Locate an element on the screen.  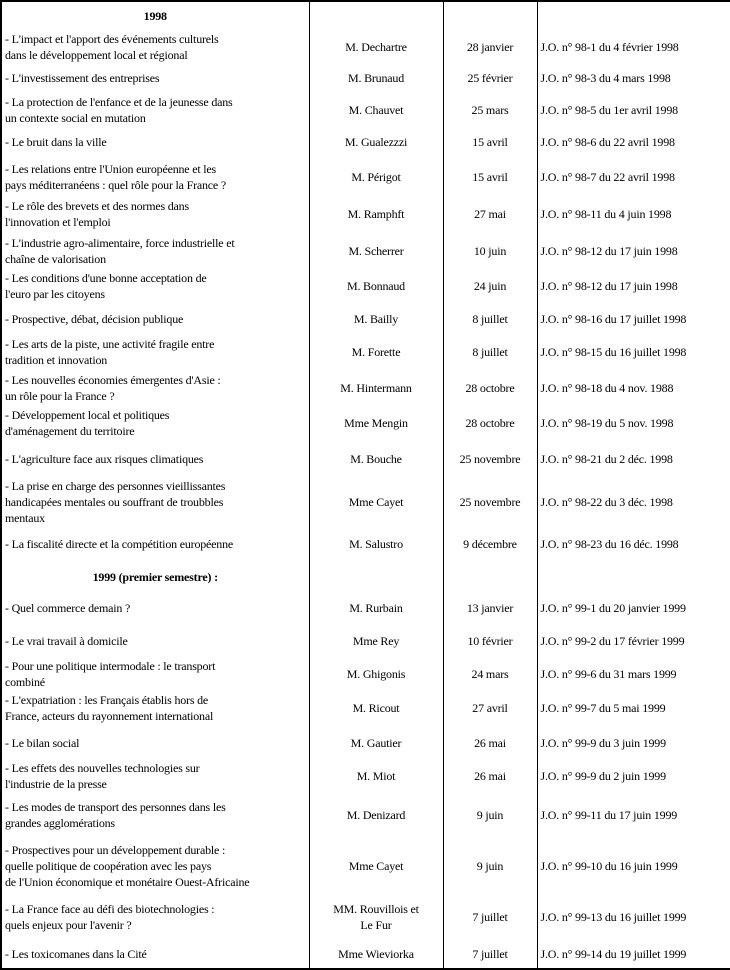
adoption-date: 26 mai is located at coordinates (490, 742).